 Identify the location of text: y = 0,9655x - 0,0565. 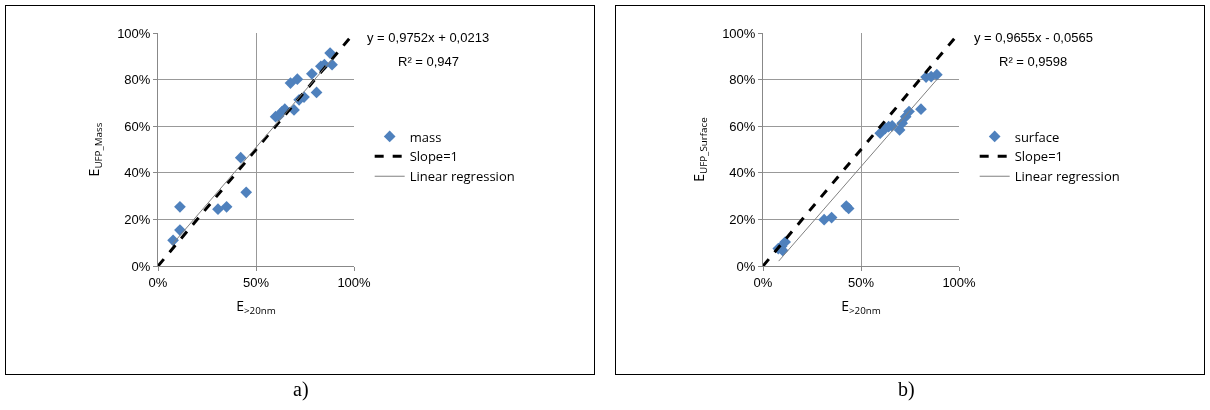
(1033, 37).